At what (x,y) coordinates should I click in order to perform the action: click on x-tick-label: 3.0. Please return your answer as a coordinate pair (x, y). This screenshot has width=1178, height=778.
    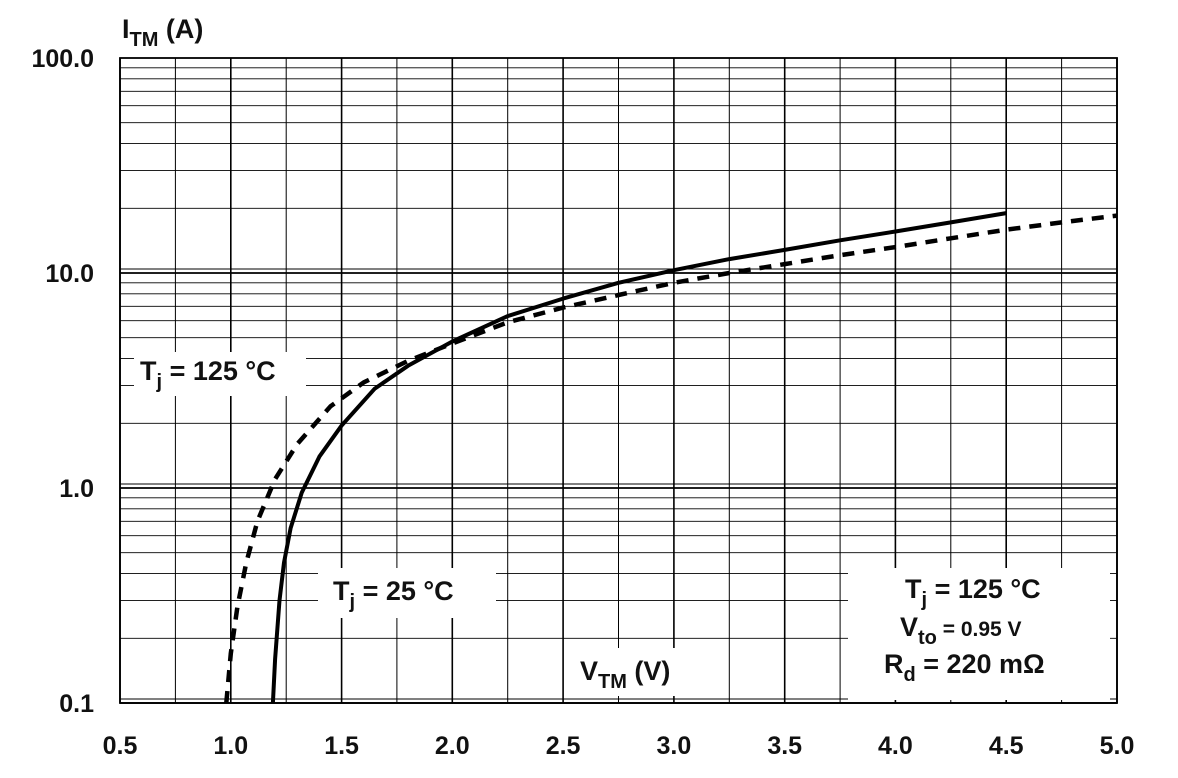
    Looking at the image, I should click on (674, 746).